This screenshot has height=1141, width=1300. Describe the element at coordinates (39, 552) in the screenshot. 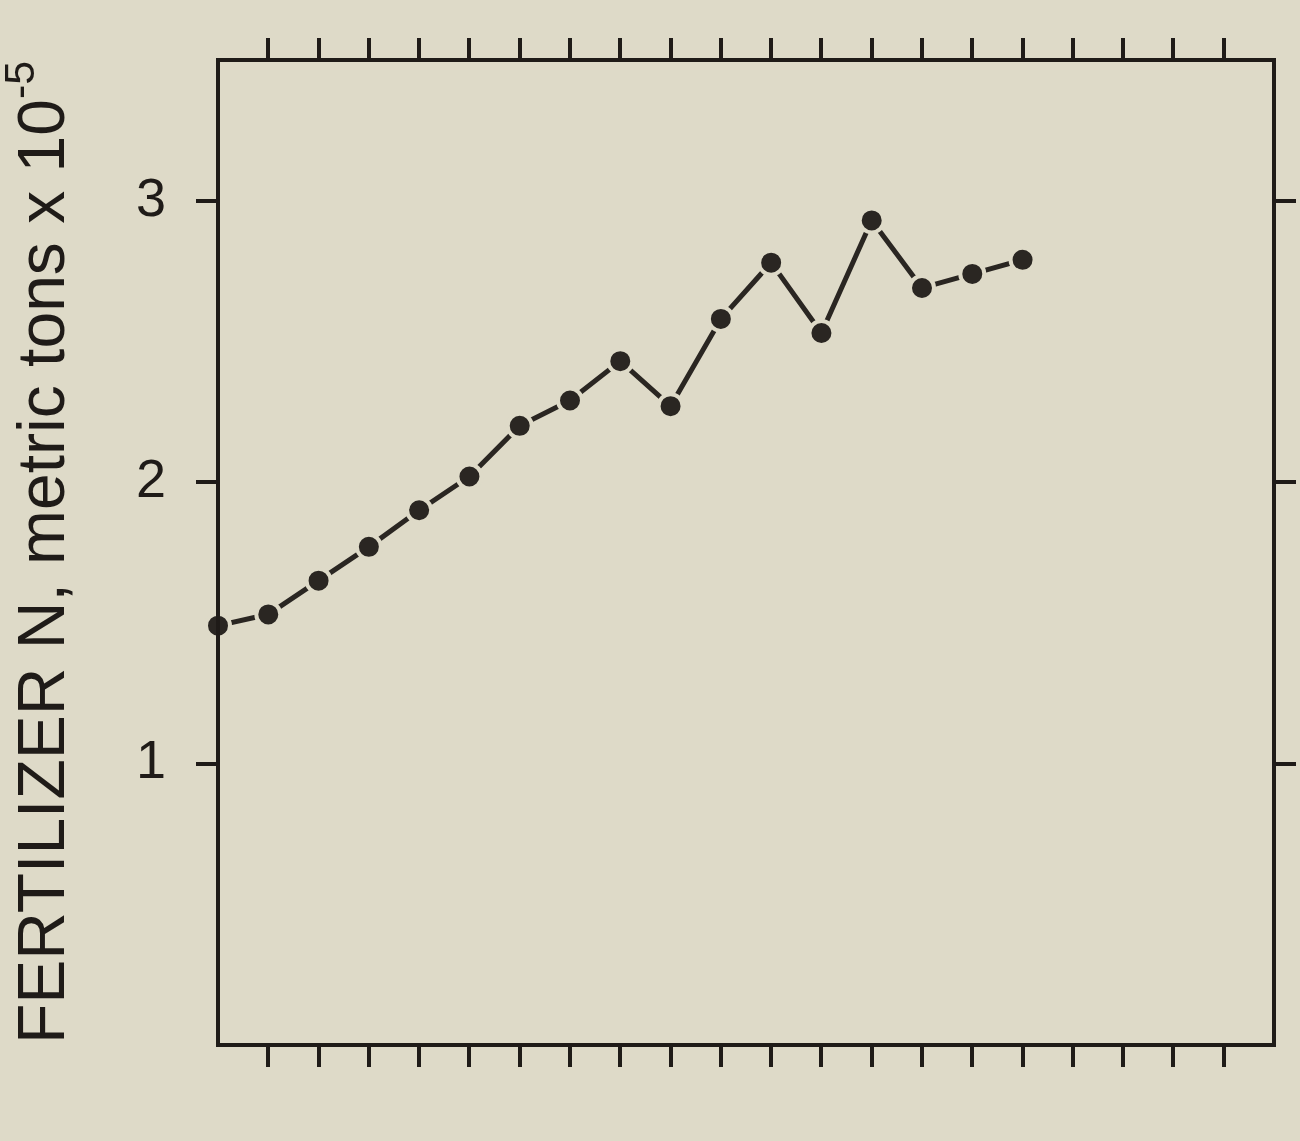

I see `y-axis-title: FERTILIZER N, metric tons x 10-5` at that location.